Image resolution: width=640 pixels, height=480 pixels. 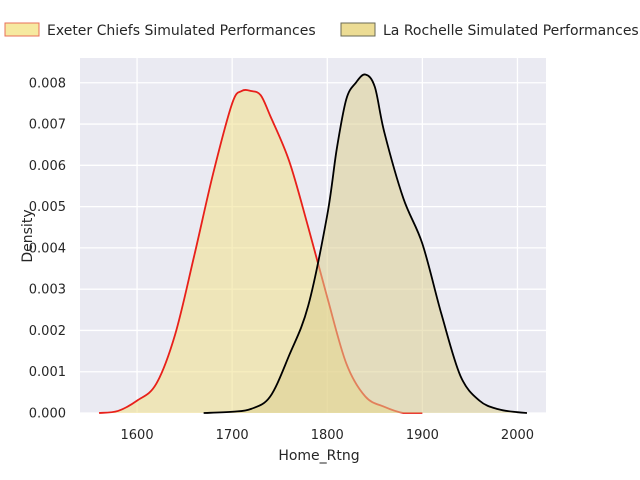 I want to click on x-tick-labels: 1600 1700 1800 1900 2000, so click(x=328, y=435).